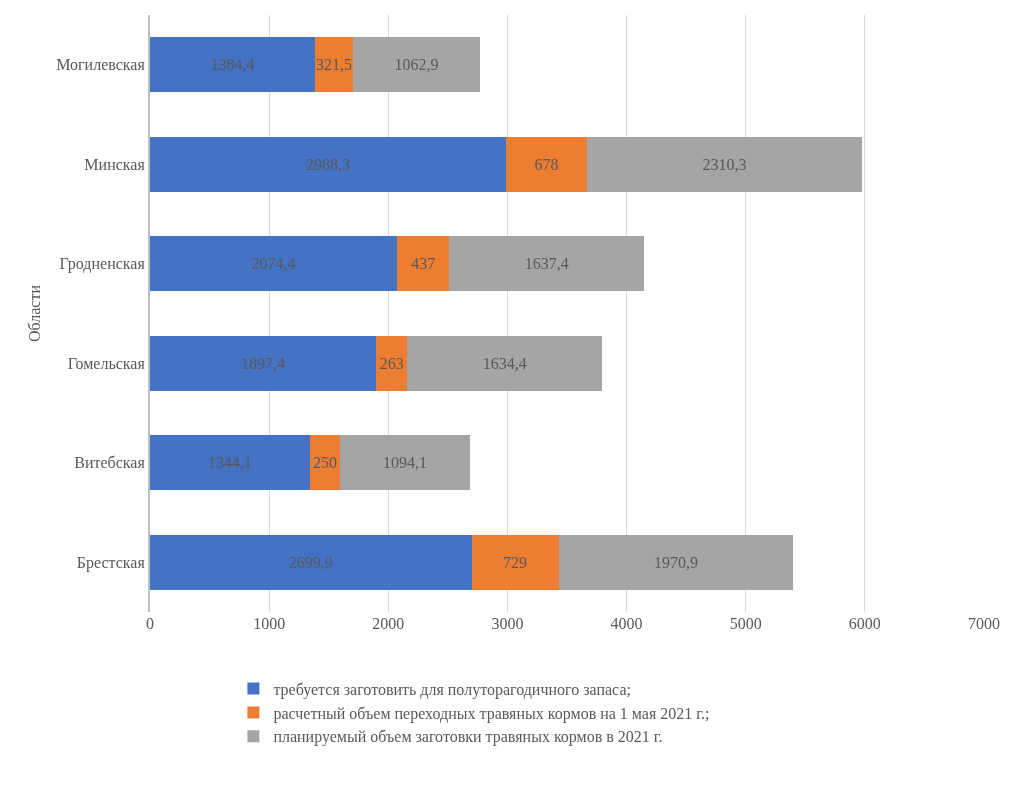 This screenshot has height=812, width=1014. I want to click on data-label: 2988,3, so click(328, 164).